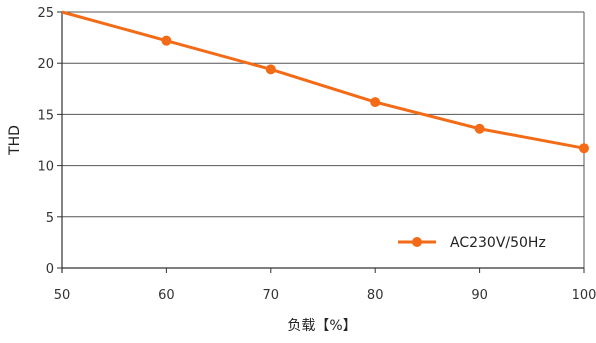  I want to click on y-tick-label-5: 5, so click(50, 218).